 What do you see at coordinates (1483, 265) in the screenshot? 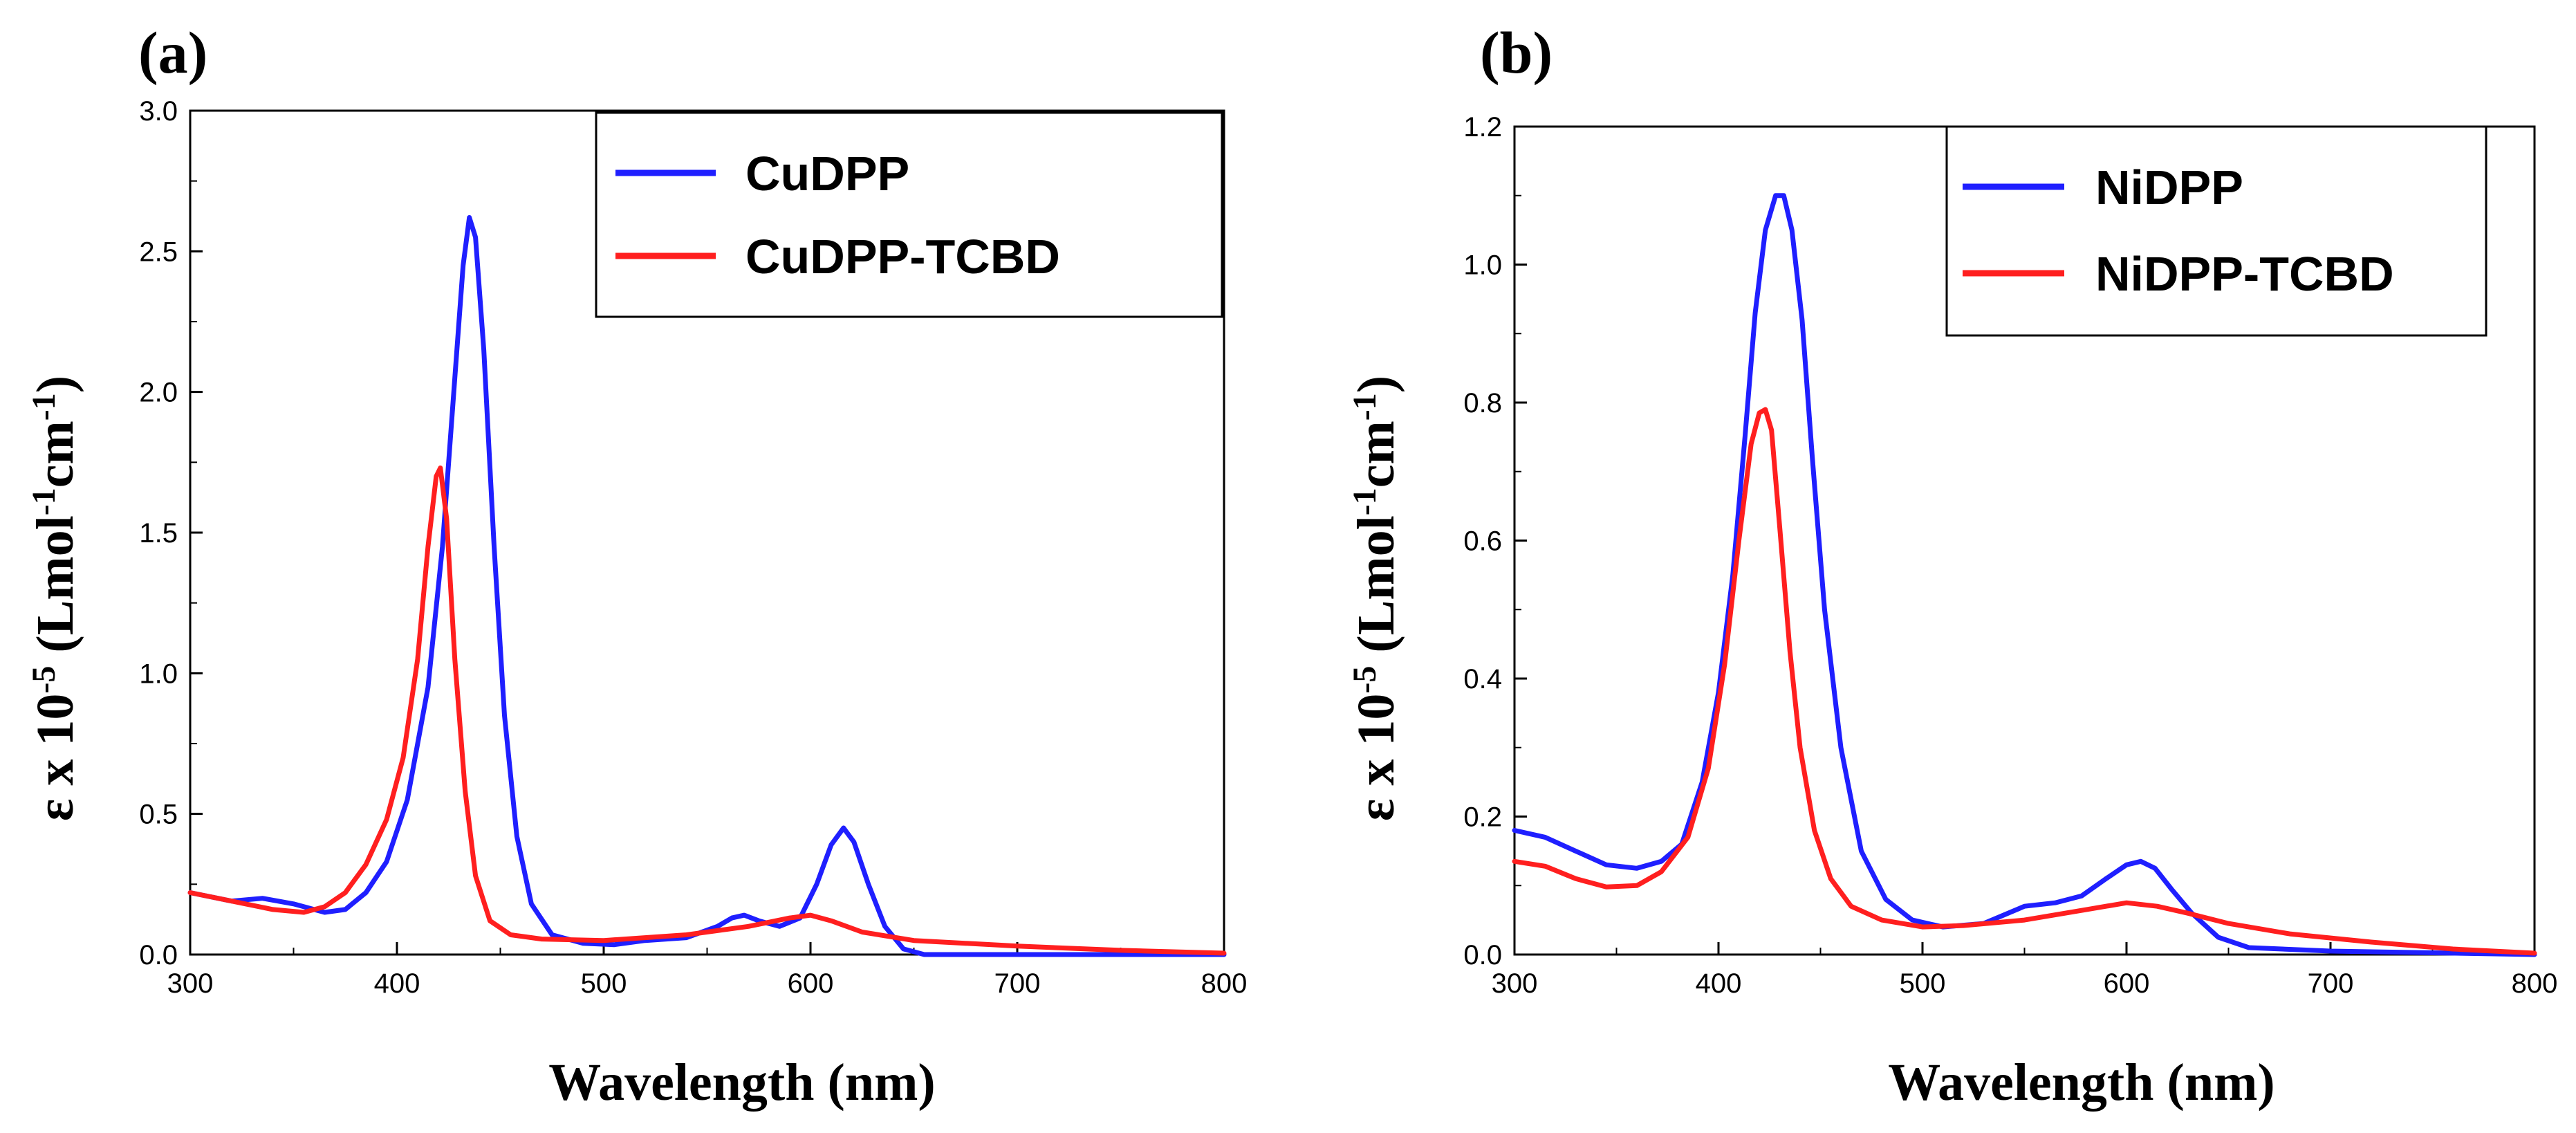
I see `panel-b-y-tick-label: 1.0` at bounding box center [1483, 265].